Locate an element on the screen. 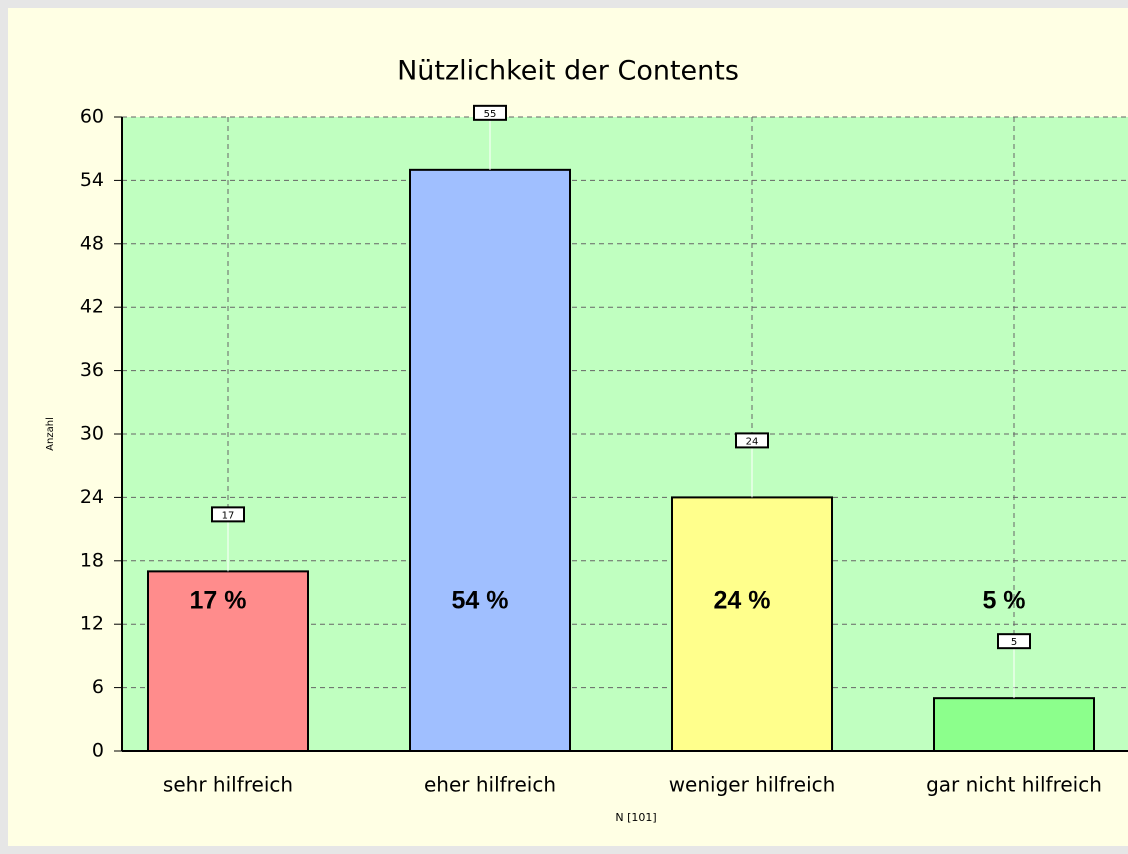 This screenshot has height=854, width=1128. y-tick-label: 60 is located at coordinates (92, 117).